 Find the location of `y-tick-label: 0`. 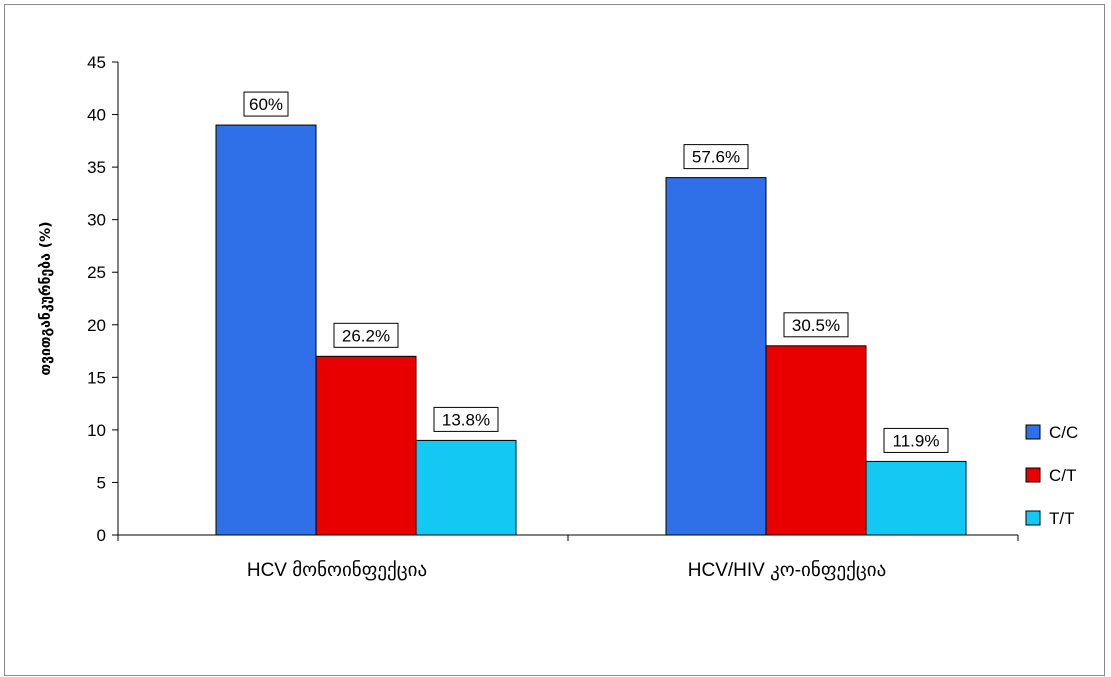

y-tick-label: 0 is located at coordinates (101, 535).